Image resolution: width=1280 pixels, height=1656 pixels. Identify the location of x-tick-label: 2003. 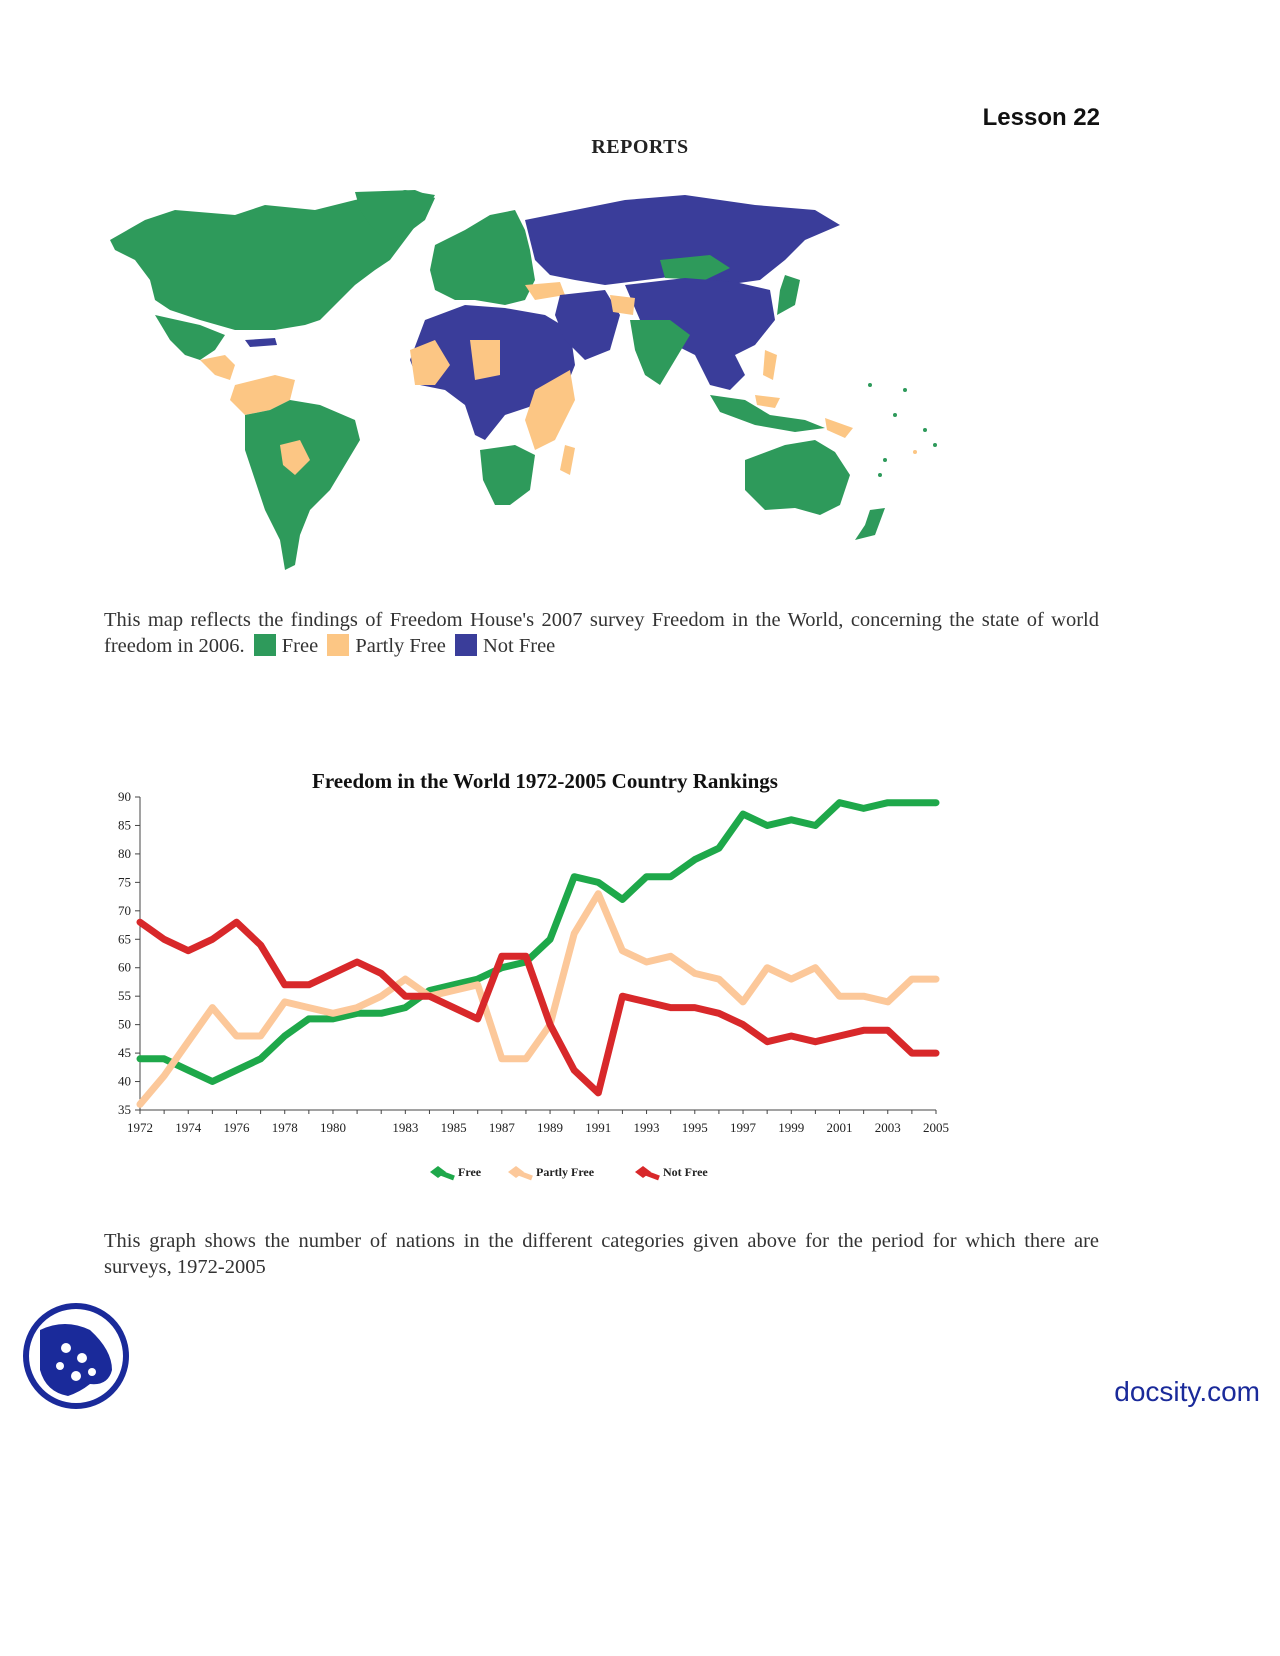
(888, 1127).